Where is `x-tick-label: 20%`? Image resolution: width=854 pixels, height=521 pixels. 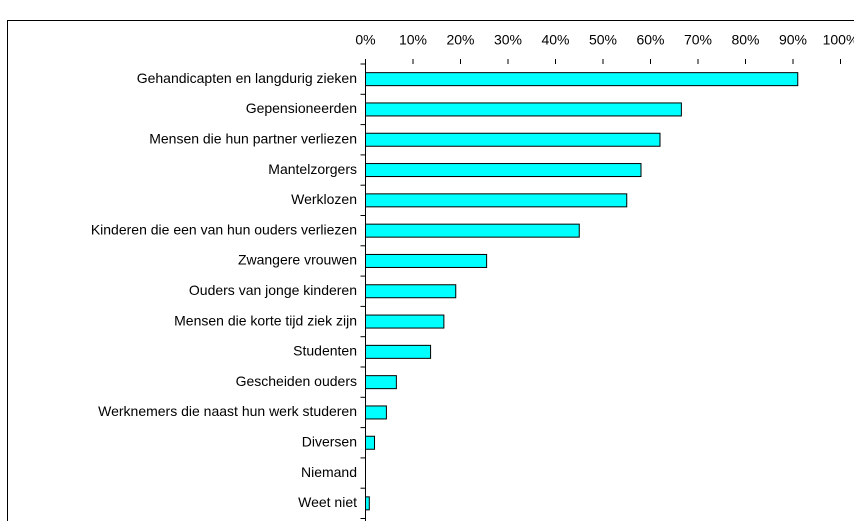
x-tick-label: 20% is located at coordinates (460, 40).